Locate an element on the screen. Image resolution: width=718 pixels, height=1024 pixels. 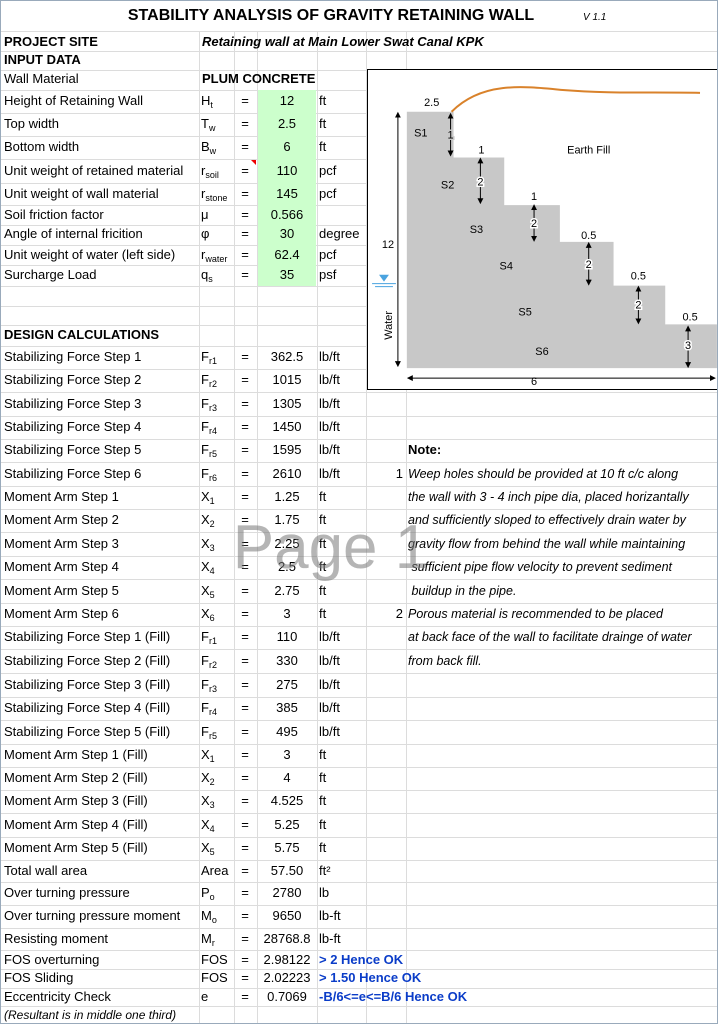
value: 2780 is located at coordinates (287, 892).